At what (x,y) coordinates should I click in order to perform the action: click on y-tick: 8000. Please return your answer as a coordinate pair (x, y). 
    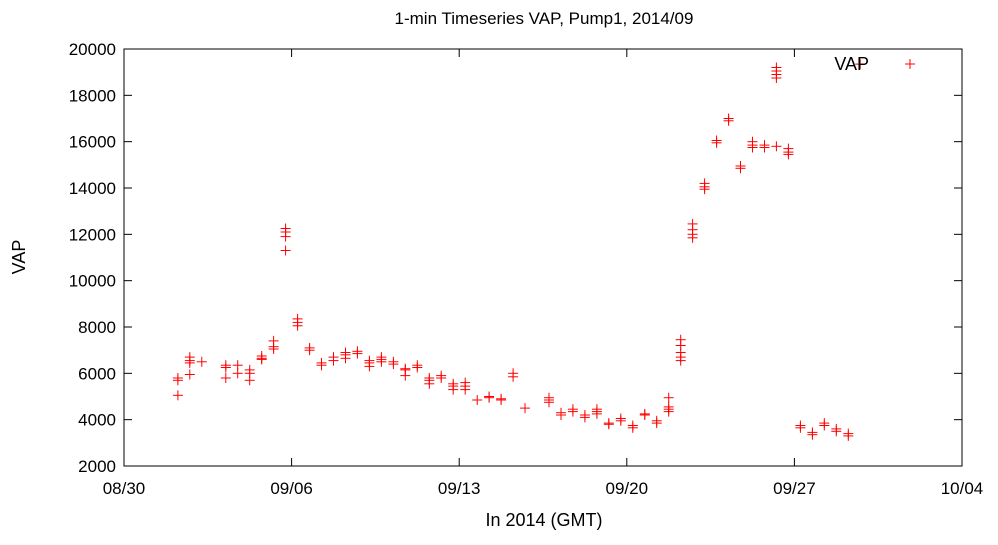
    Looking at the image, I should click on (520, 327).